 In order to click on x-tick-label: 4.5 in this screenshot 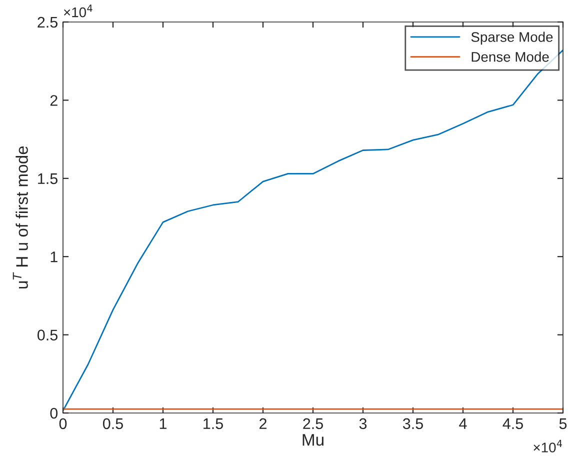, I will do `click(512, 424)`.